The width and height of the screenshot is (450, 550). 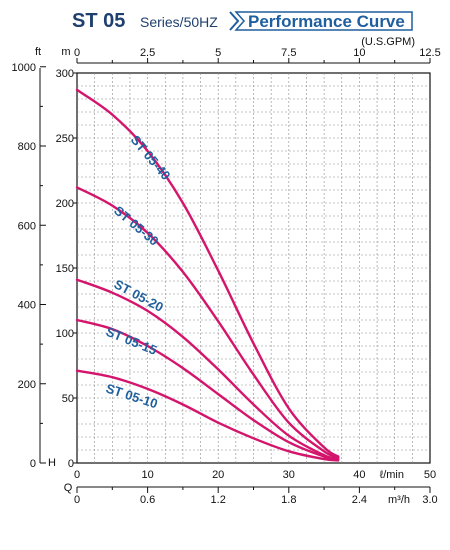 I want to click on ft-axis-tick-label: 600, so click(x=27, y=226).